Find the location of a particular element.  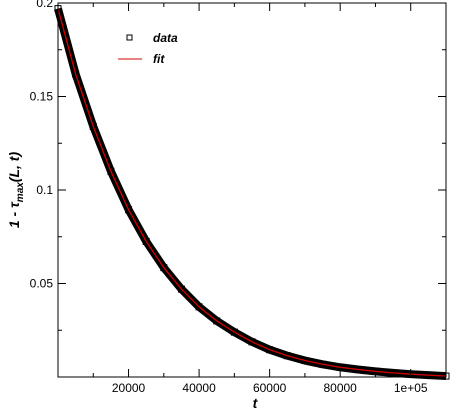

legend-label-data: data is located at coordinates (165, 38).